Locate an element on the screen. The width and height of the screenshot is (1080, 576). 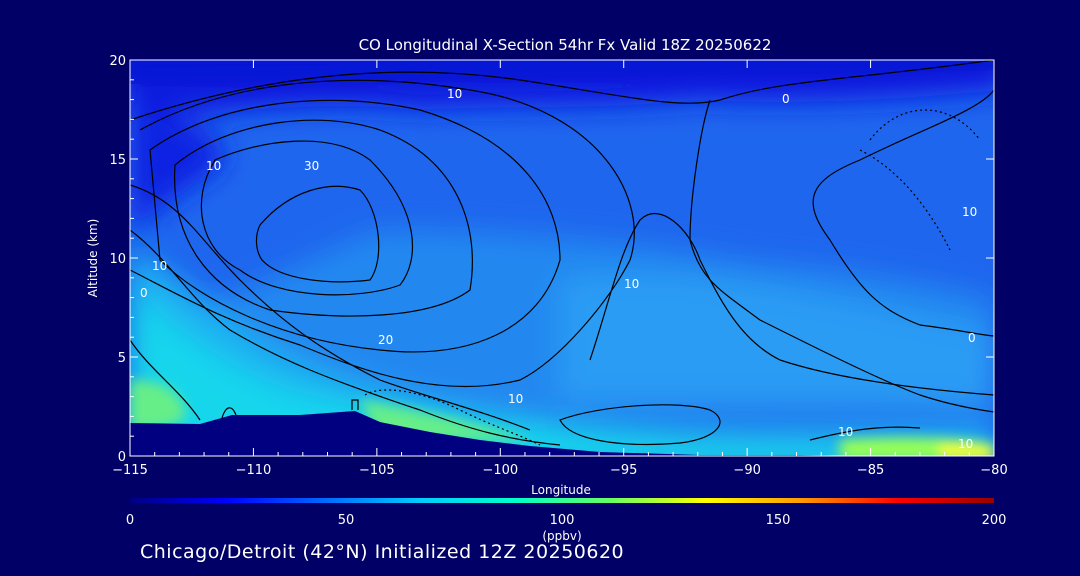
colorbar-tick-label: 100 is located at coordinates (562, 520).